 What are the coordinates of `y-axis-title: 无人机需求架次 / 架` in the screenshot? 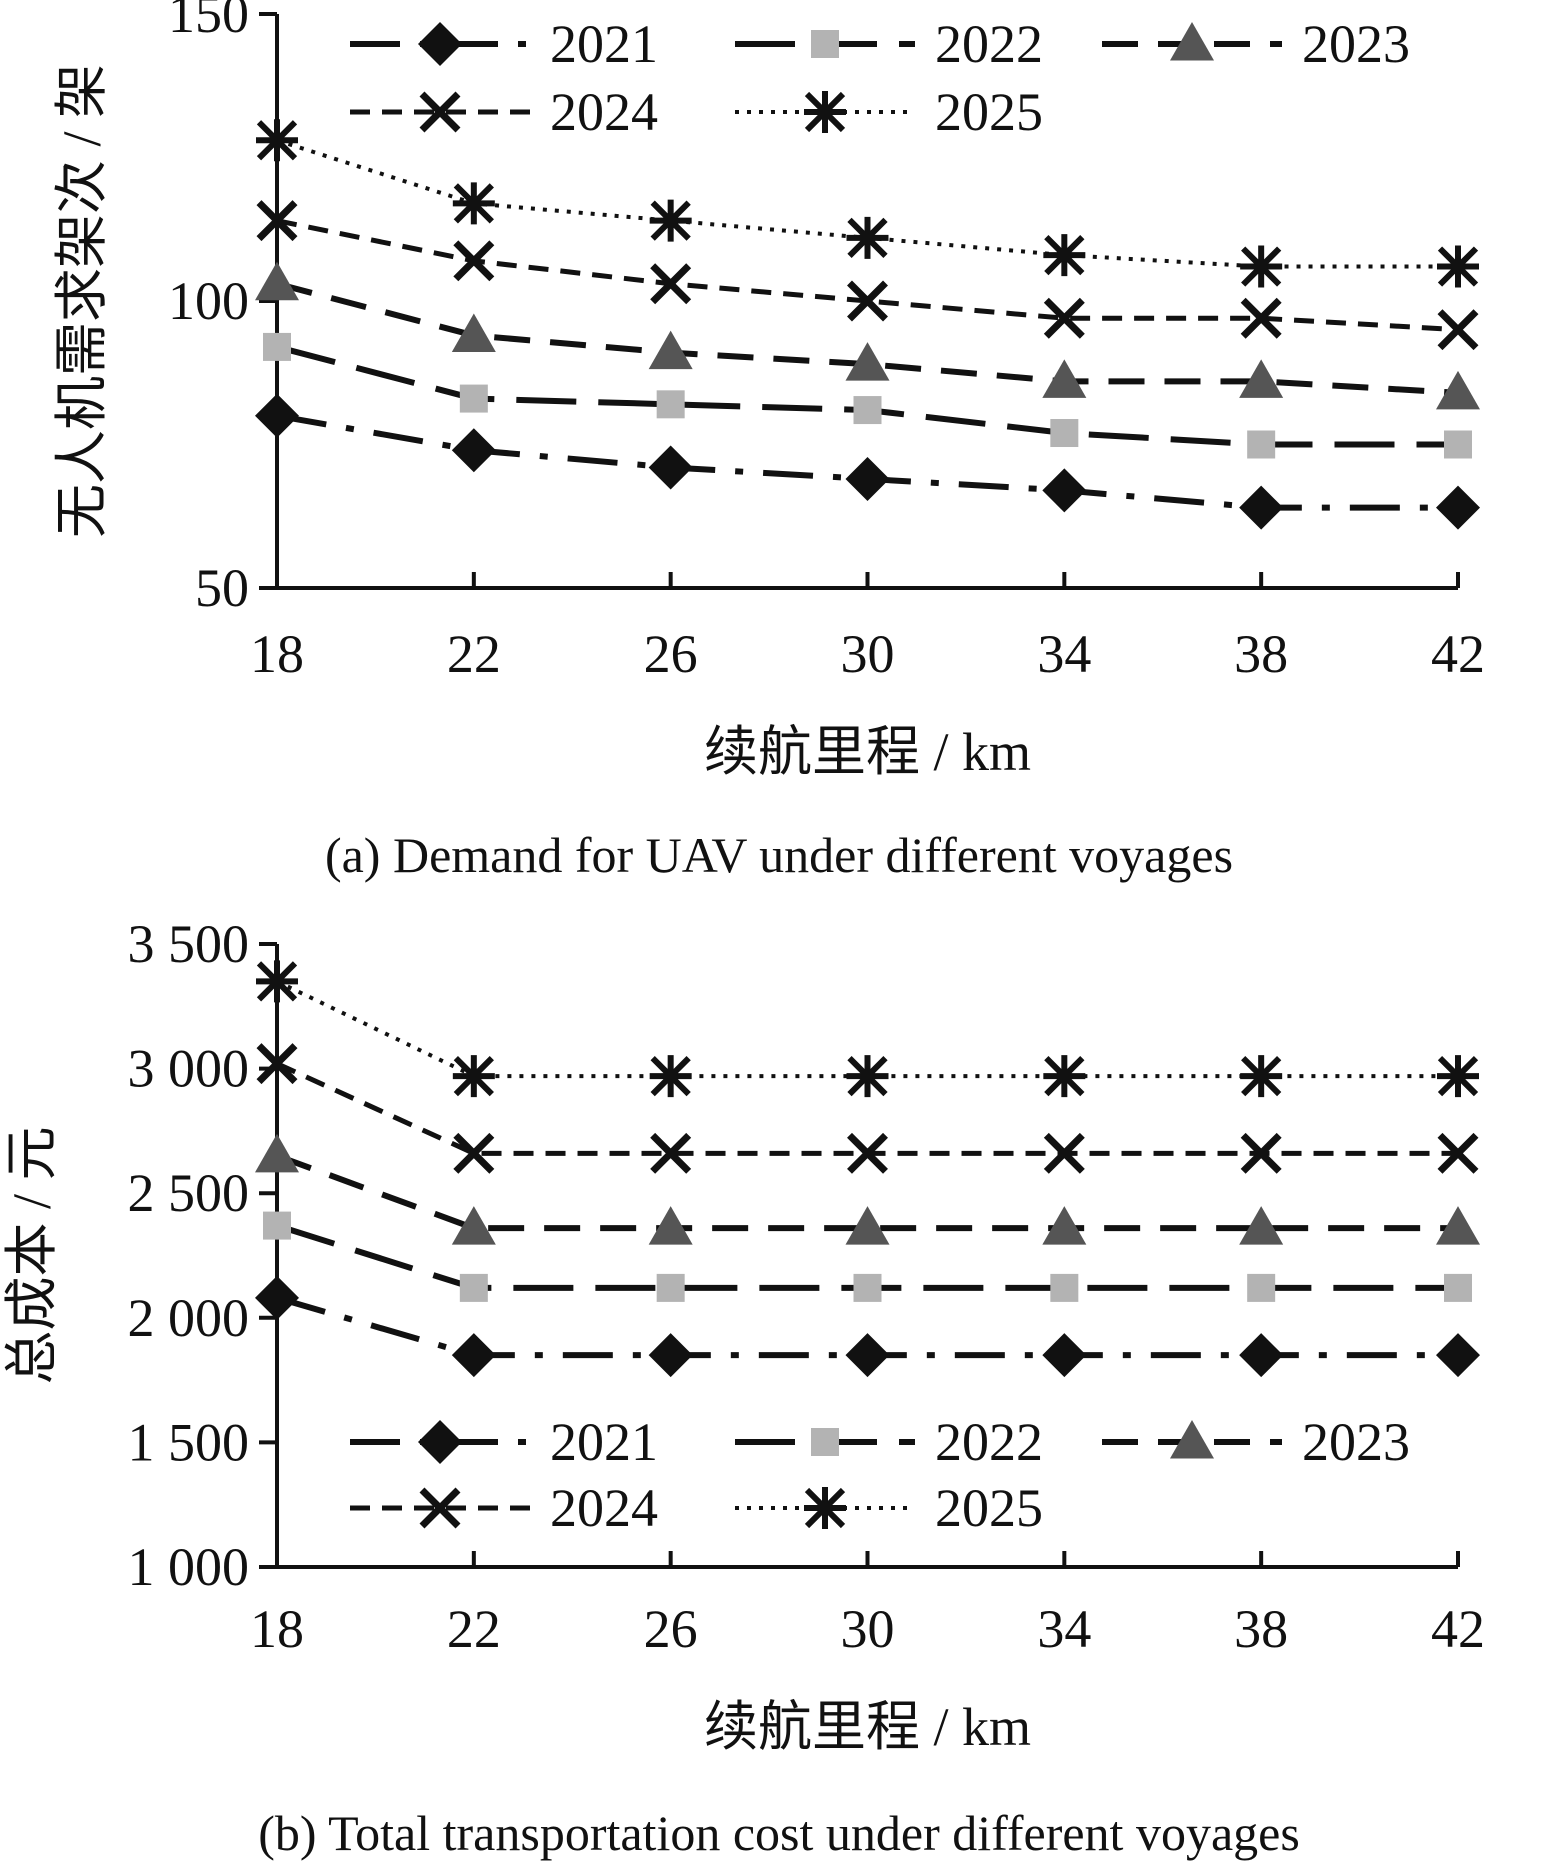 It's located at (82, 301).